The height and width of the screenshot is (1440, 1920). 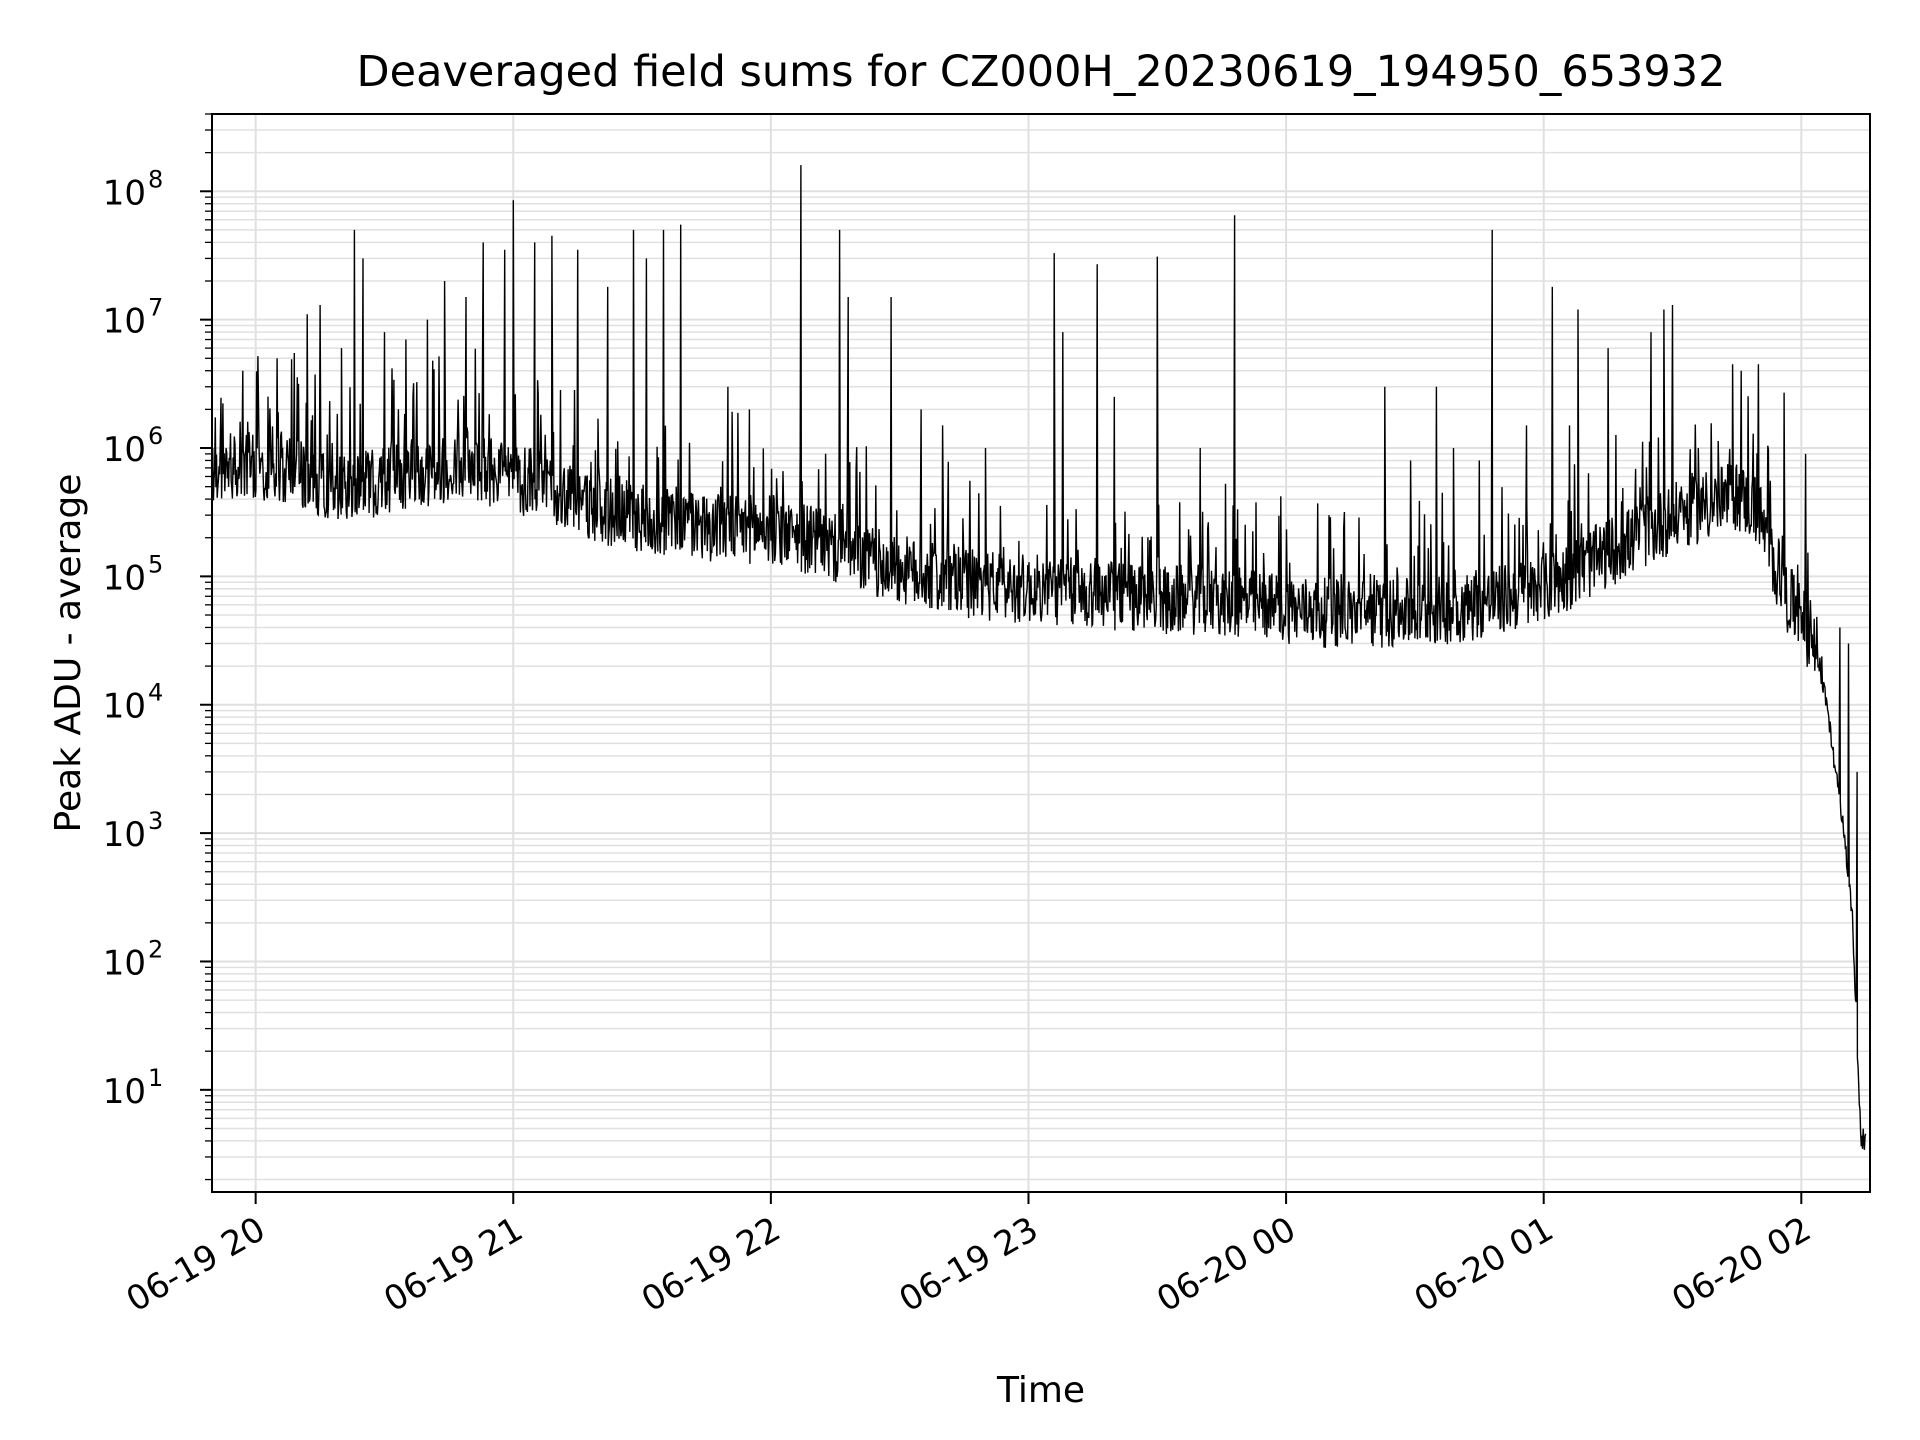 What do you see at coordinates (1040, 1390) in the screenshot?
I see `x-axis-title: Time` at bounding box center [1040, 1390].